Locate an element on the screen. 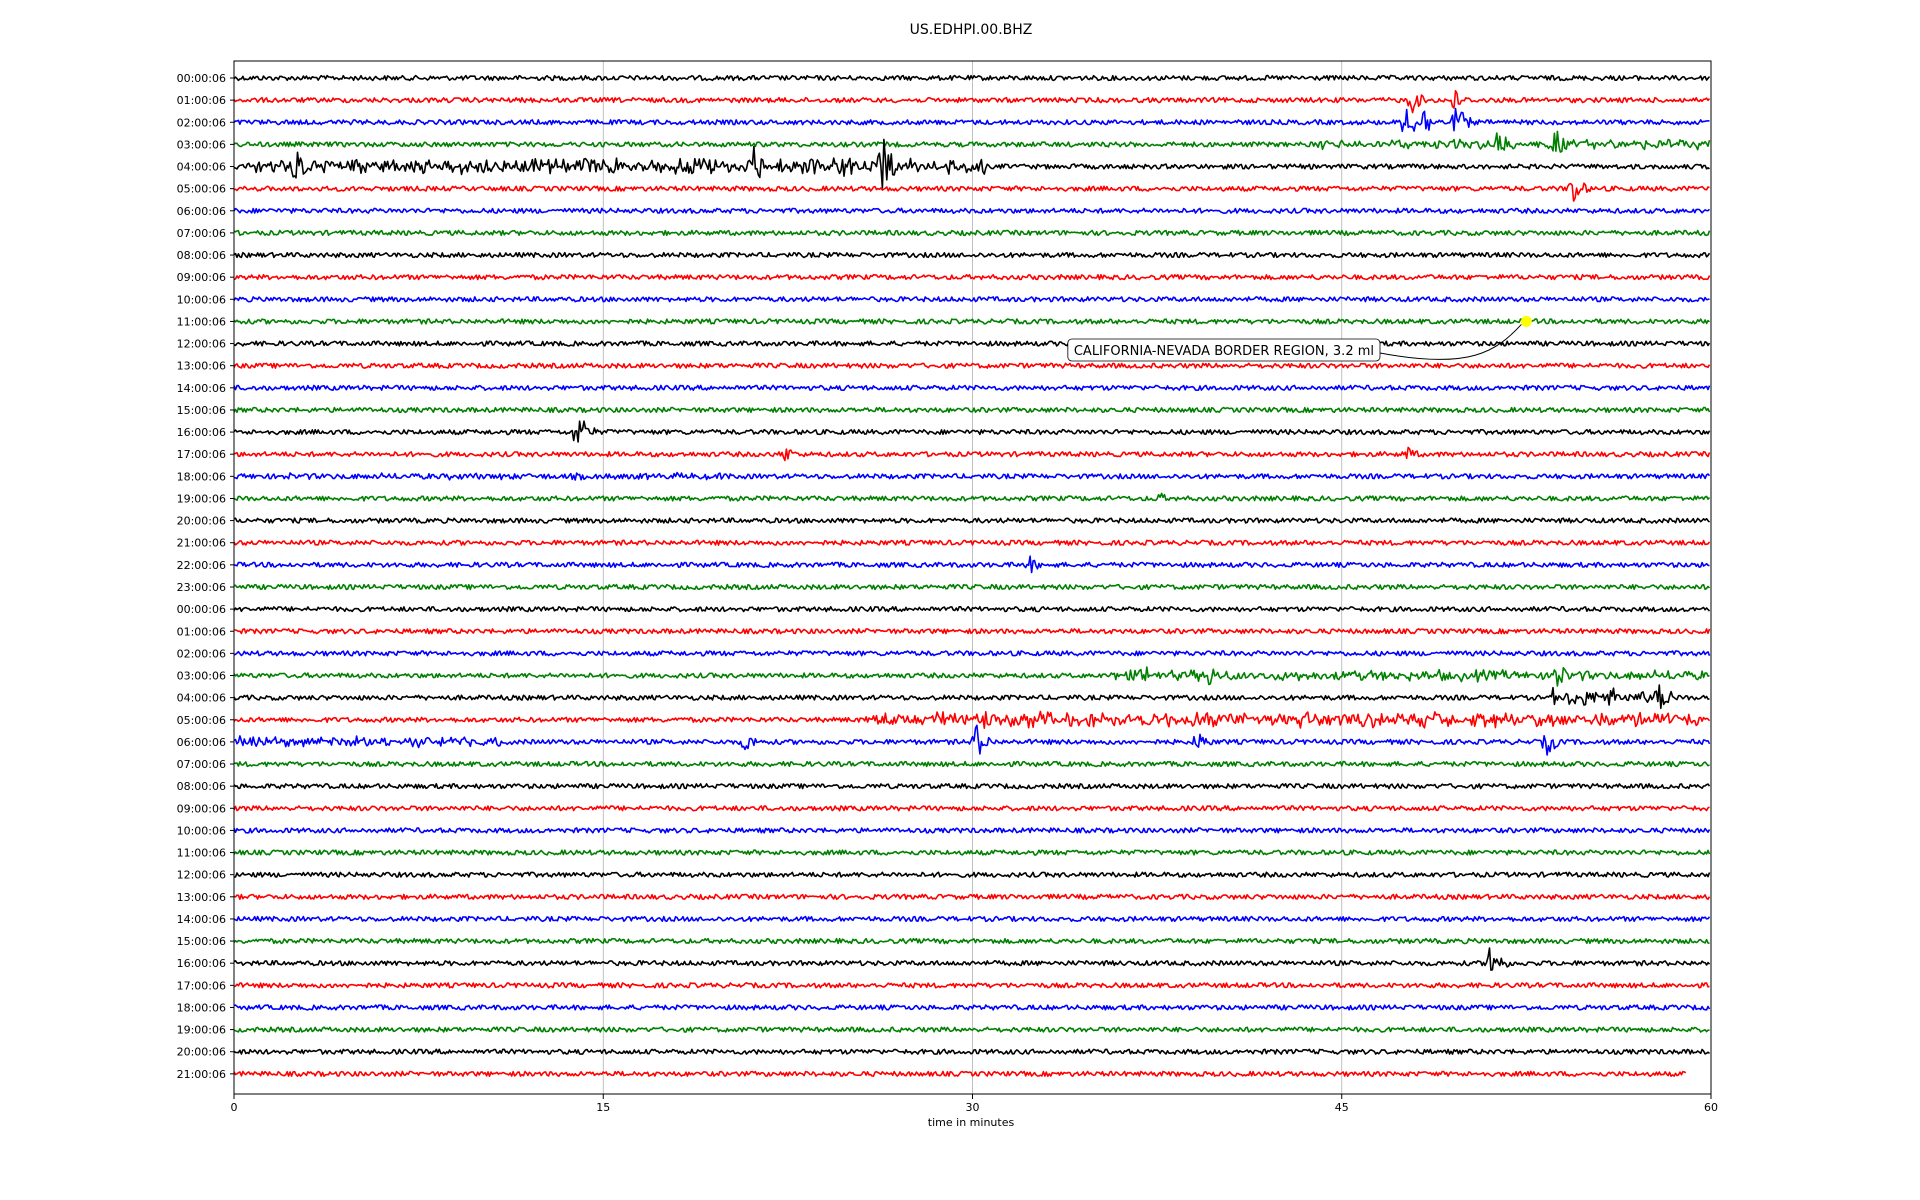  annotation-connector is located at coordinates (1450, 342).